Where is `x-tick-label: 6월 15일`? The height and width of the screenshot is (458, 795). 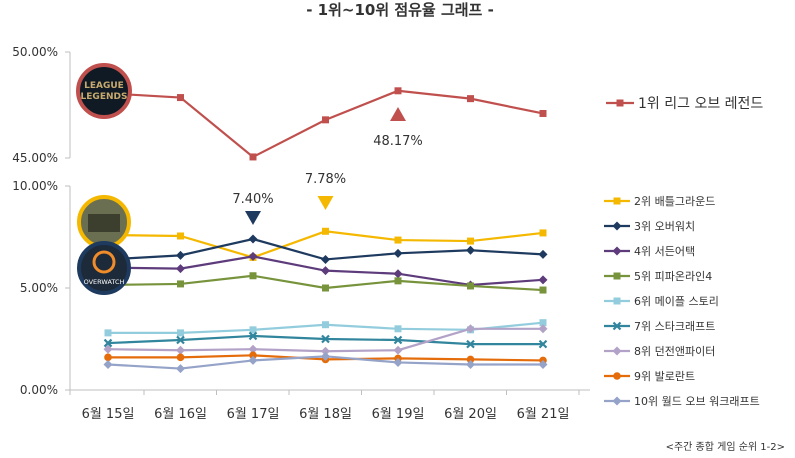
x-tick-label: 6월 15일 is located at coordinates (108, 414).